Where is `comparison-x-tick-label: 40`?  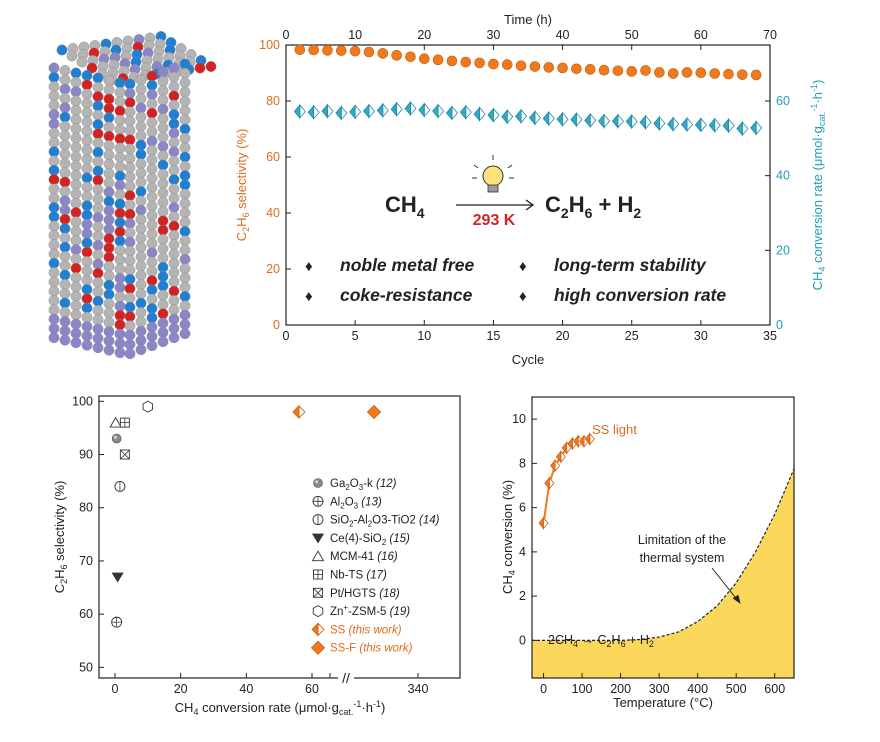 comparison-x-tick-label: 40 is located at coordinates (246, 689).